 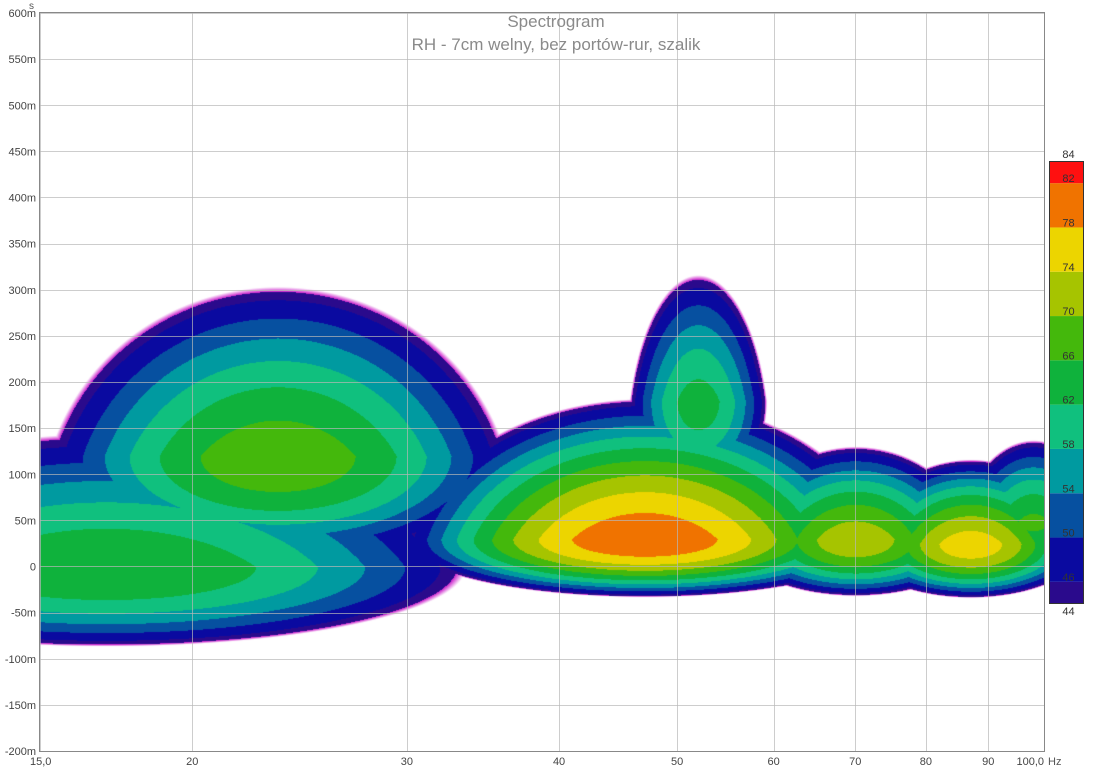 I want to click on x-tick-label: 15,0, so click(x=40, y=762).